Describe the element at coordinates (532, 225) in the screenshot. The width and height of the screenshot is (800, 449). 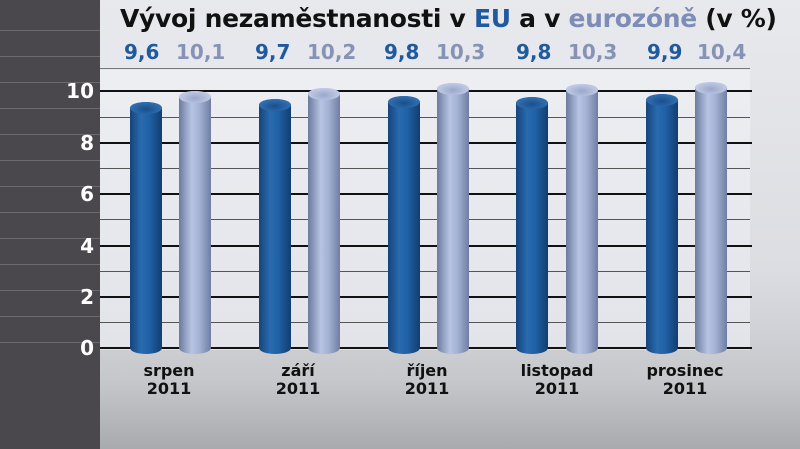
I see `bar-eu-listopad` at that location.